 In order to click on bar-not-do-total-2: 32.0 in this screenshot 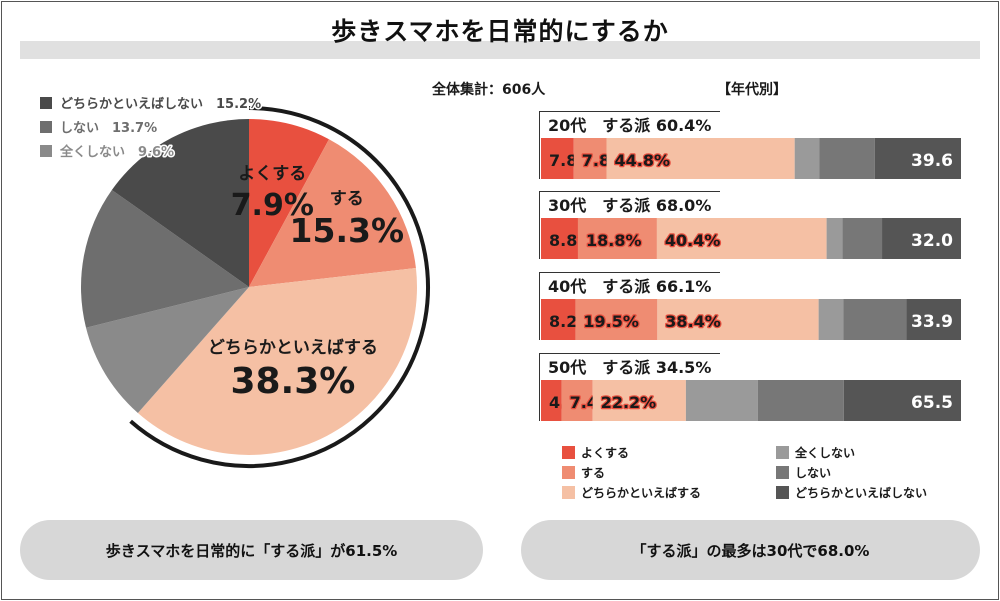, I will do `click(932, 241)`.